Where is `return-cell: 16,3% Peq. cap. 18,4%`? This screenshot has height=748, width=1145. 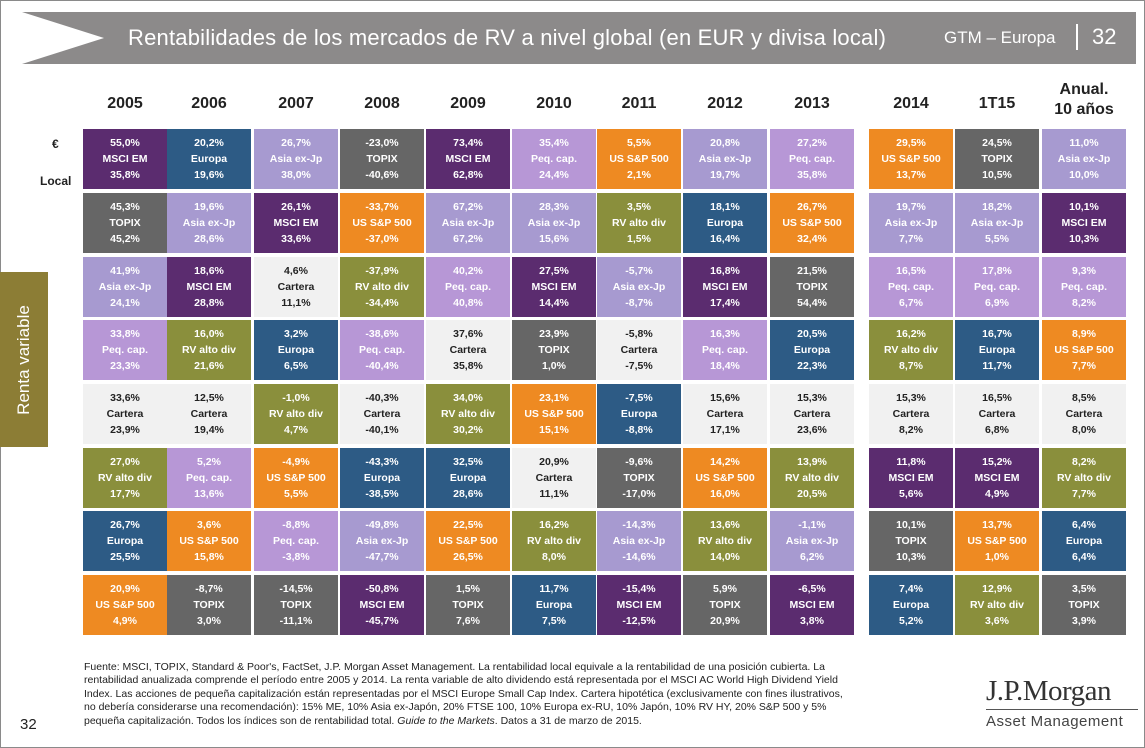
return-cell: 16,3% Peq. cap. 18,4% is located at coordinates (725, 350).